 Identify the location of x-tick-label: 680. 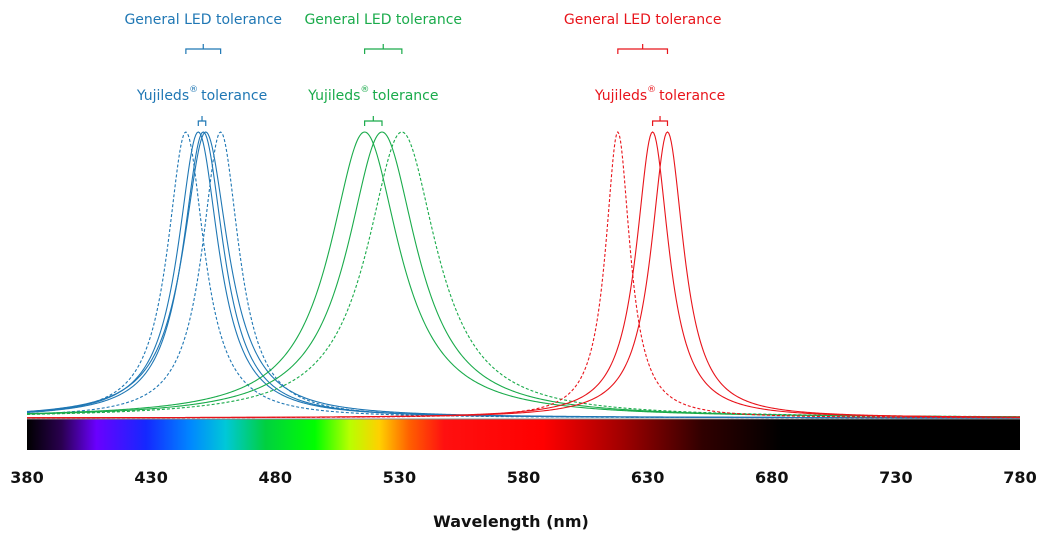
(771, 477).